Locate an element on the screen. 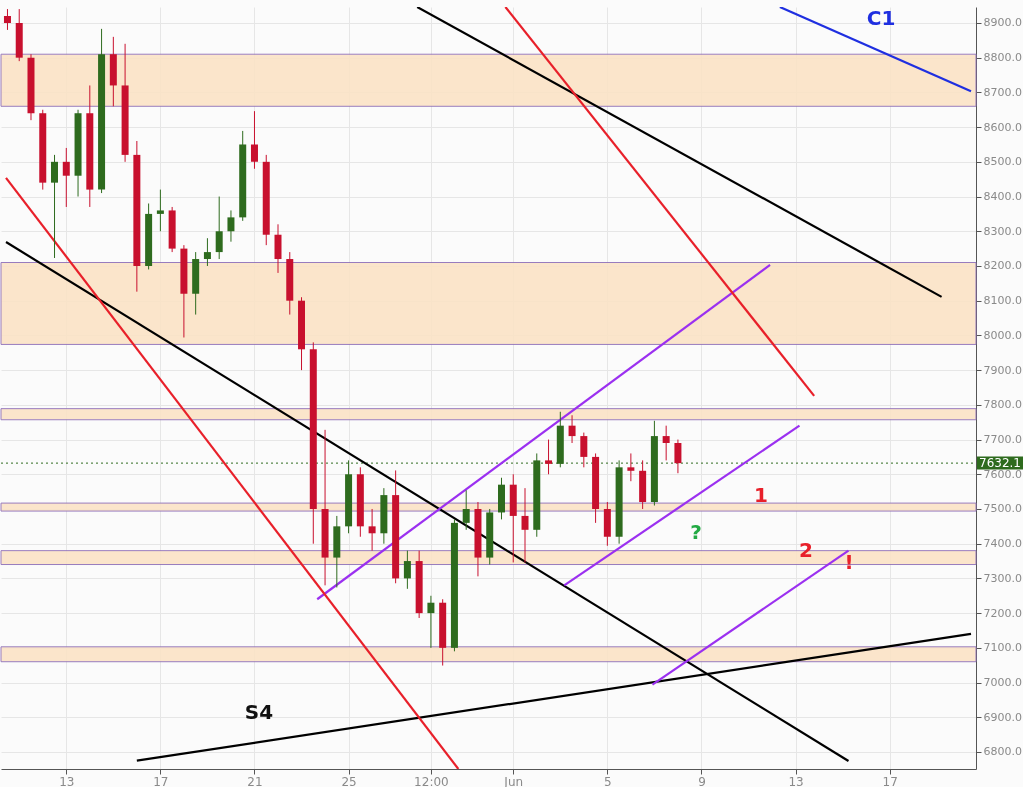 Image resolution: width=1025 pixels, height=789 pixels. x-tick-label: 21 is located at coordinates (255, 781).